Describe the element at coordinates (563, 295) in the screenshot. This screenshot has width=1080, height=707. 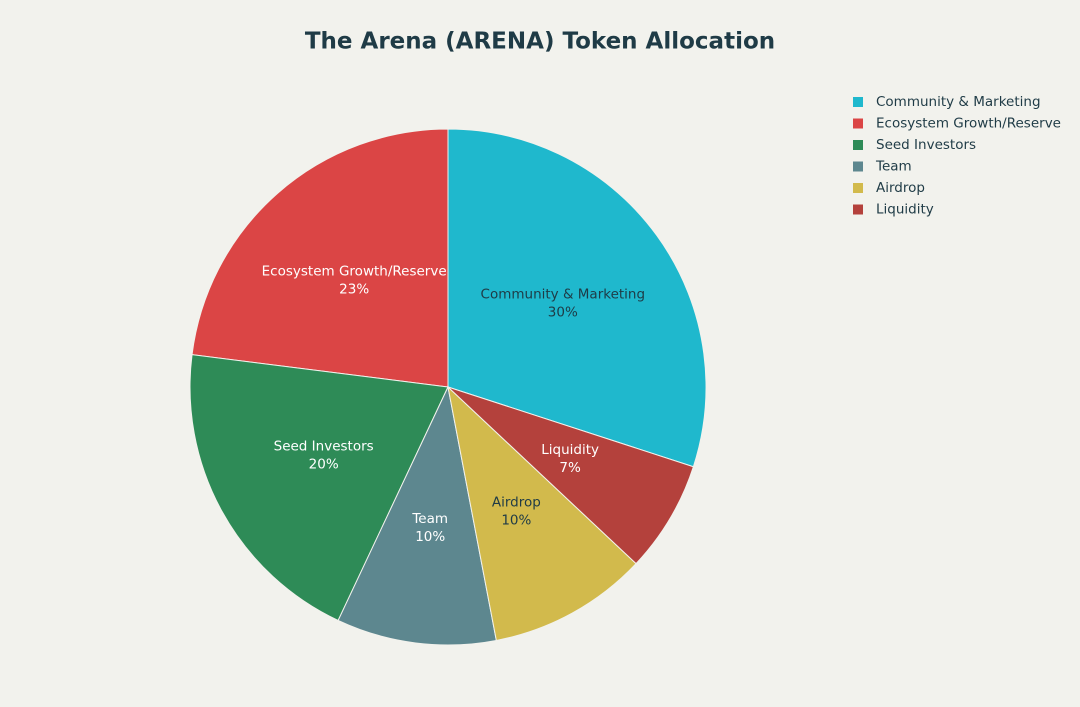
I see `slice-label: Community & Marketing` at that location.